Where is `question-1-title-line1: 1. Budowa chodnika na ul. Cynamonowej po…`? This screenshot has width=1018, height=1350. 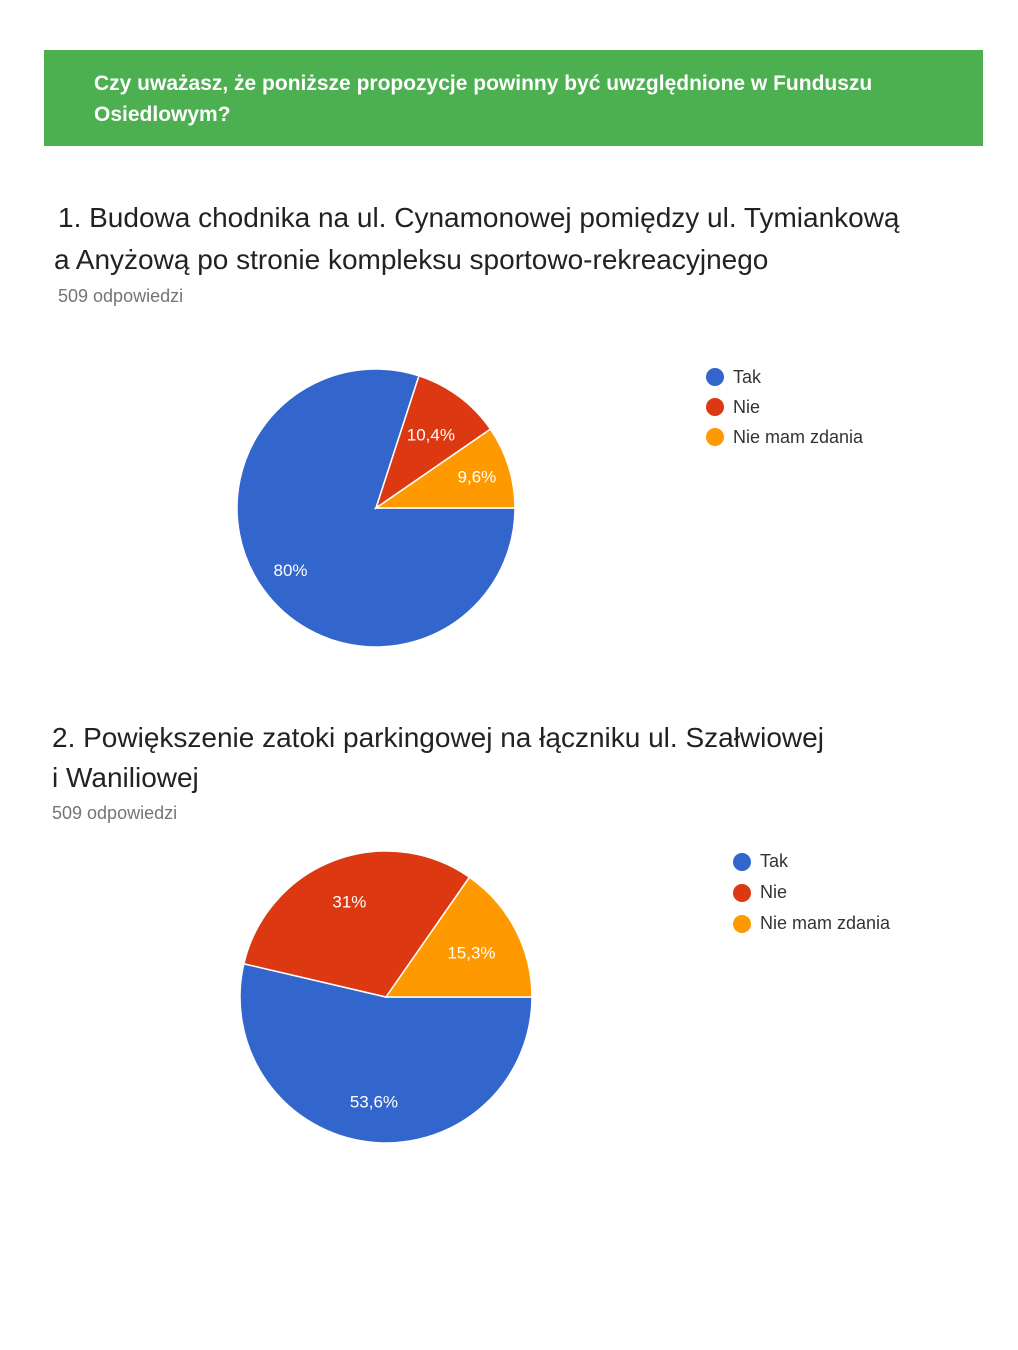
question-1-title-line1: 1. Budowa chodnika na ul. Cynamonowej po… is located at coordinates (479, 217).